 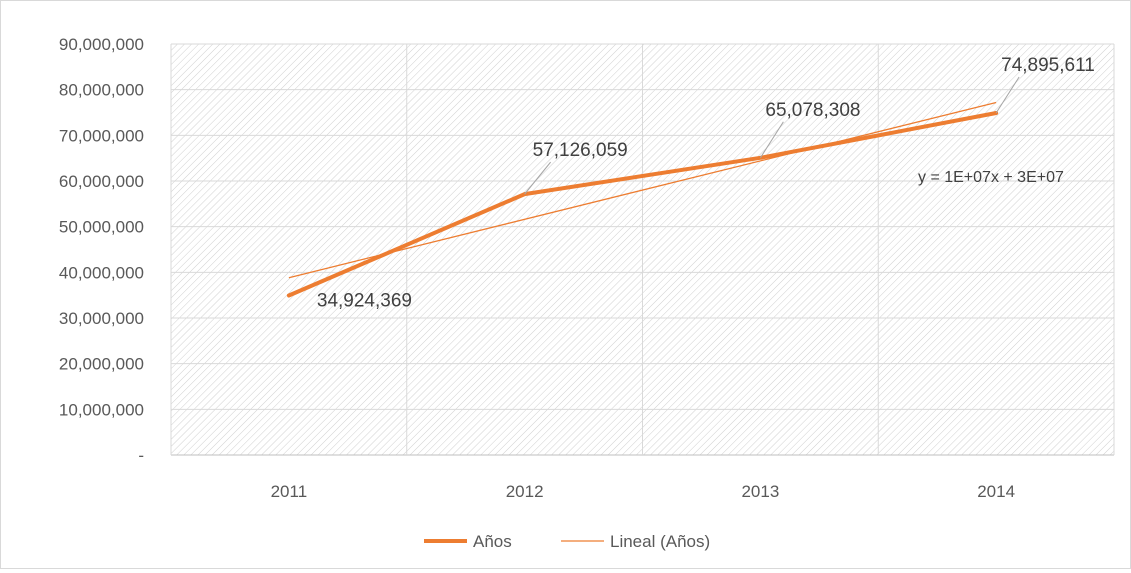 I want to click on x-tick-label: 2012, so click(x=525, y=491).